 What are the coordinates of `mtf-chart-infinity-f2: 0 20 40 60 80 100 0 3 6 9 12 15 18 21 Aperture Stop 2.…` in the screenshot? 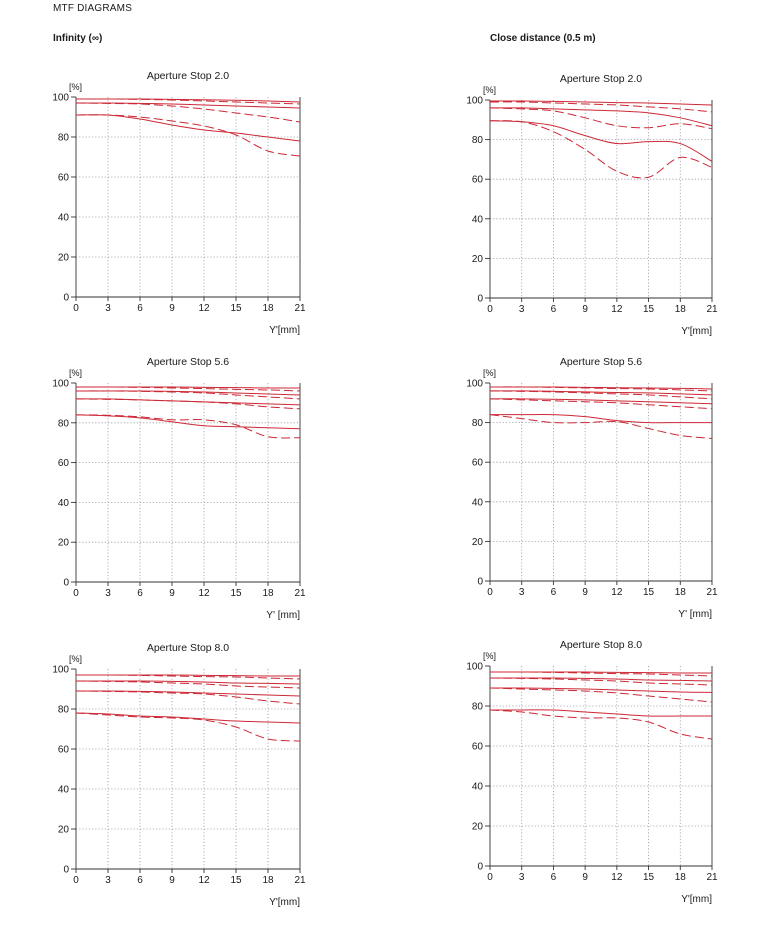 It's located at (179, 203).